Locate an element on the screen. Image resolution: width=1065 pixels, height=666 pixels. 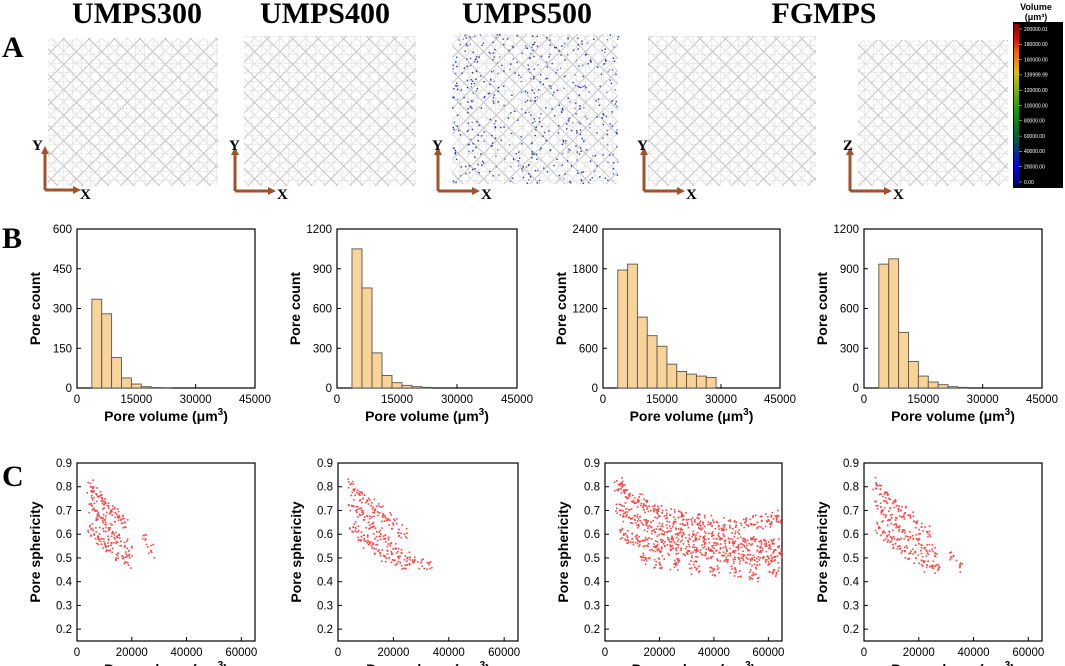
y-tick-label: 900 is located at coordinates (849, 270).